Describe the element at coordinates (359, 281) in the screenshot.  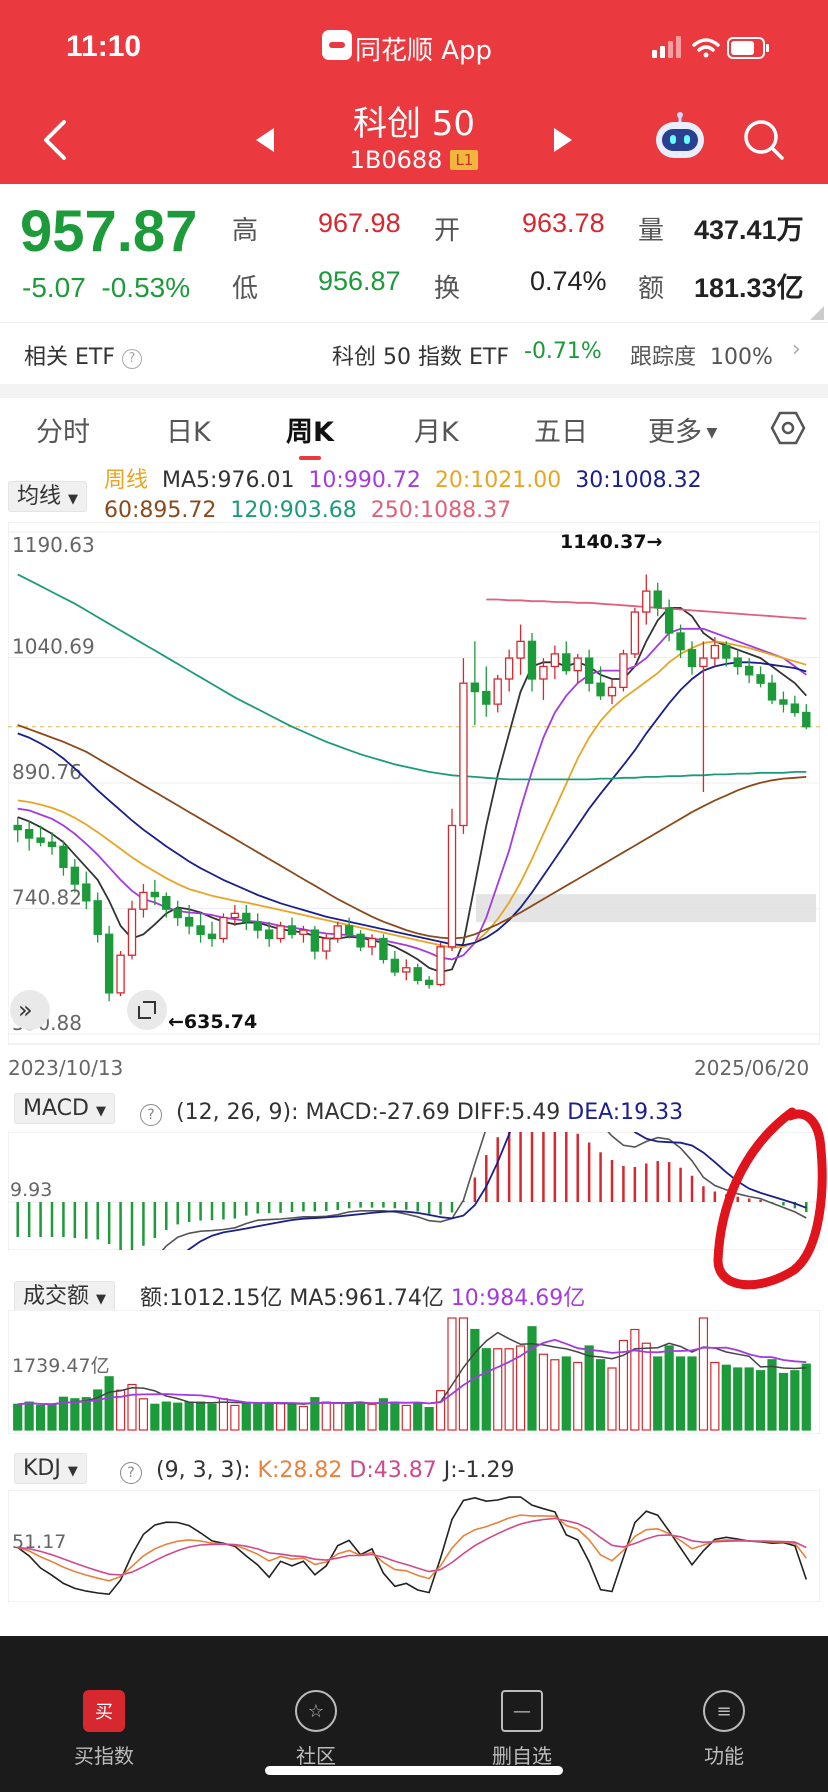
I see `low-value: 956.87` at that location.